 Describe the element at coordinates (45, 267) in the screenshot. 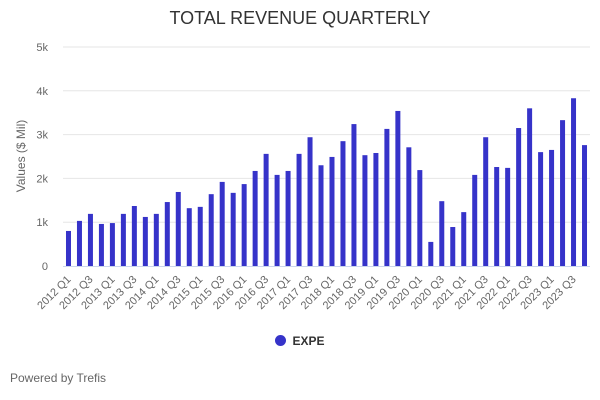

I see `y-tick-label: 0` at that location.